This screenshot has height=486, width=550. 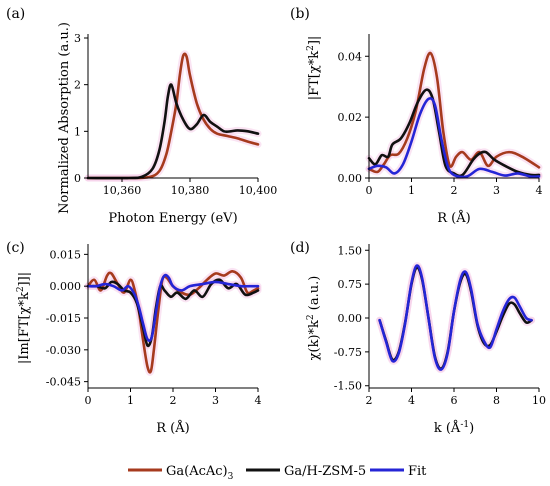 I want to click on y-tick-label: 0.015, so click(x=66, y=254).